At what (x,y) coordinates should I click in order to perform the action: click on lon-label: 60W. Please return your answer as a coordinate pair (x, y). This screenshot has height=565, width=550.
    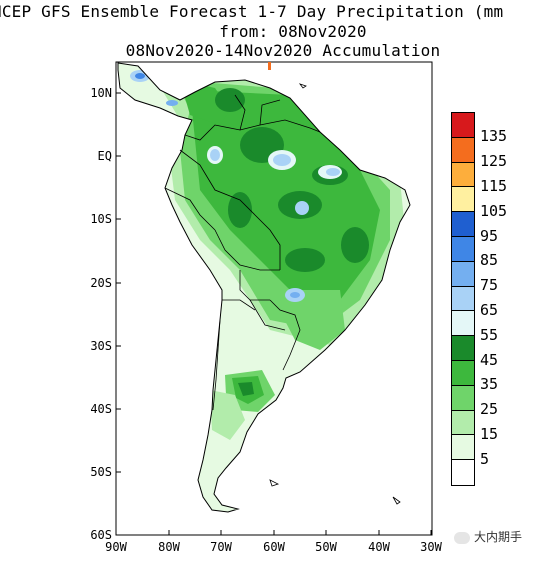
    Looking at the image, I should click on (274, 547).